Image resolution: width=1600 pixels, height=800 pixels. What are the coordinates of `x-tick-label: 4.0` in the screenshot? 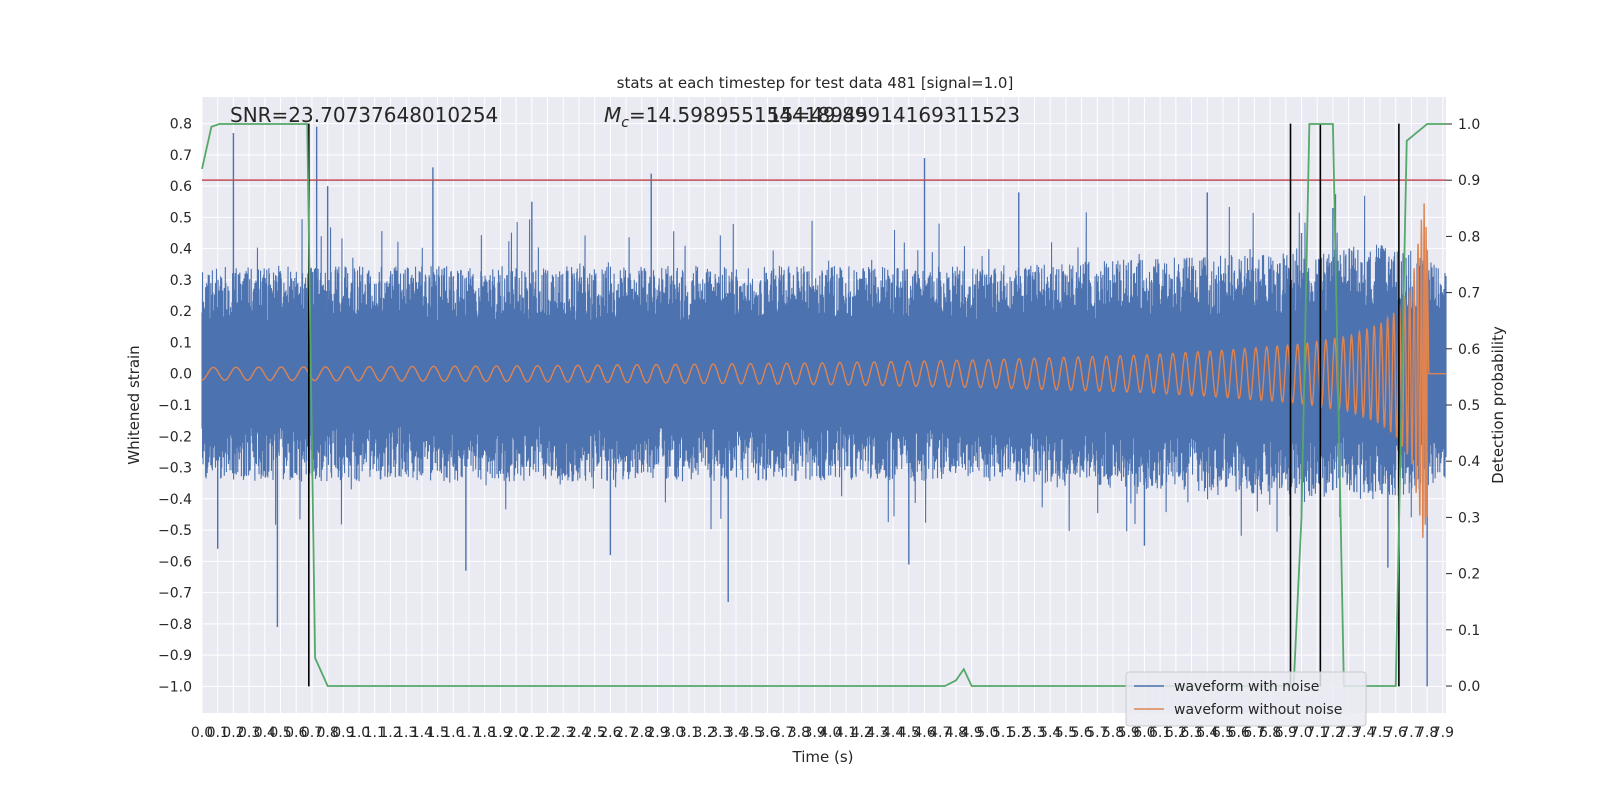 It's located at (830, 733).